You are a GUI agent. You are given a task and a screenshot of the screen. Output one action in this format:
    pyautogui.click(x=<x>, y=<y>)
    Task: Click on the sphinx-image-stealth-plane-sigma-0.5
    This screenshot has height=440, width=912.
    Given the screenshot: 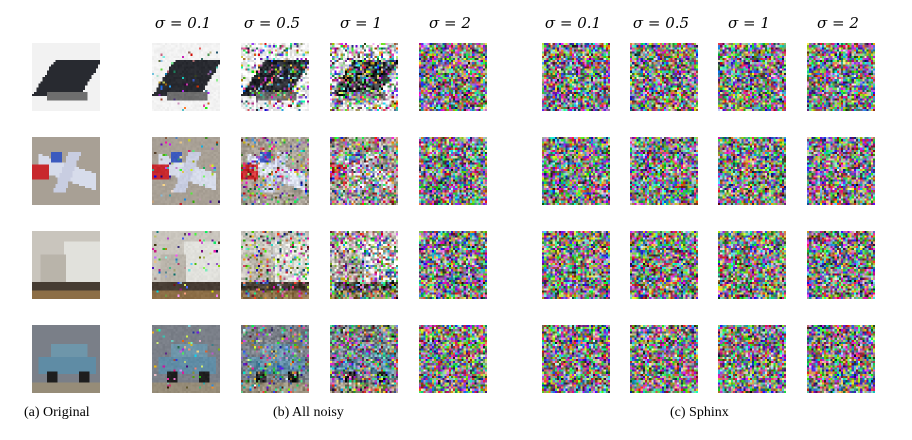 What is the action you would take?
    pyautogui.click(x=664, y=77)
    